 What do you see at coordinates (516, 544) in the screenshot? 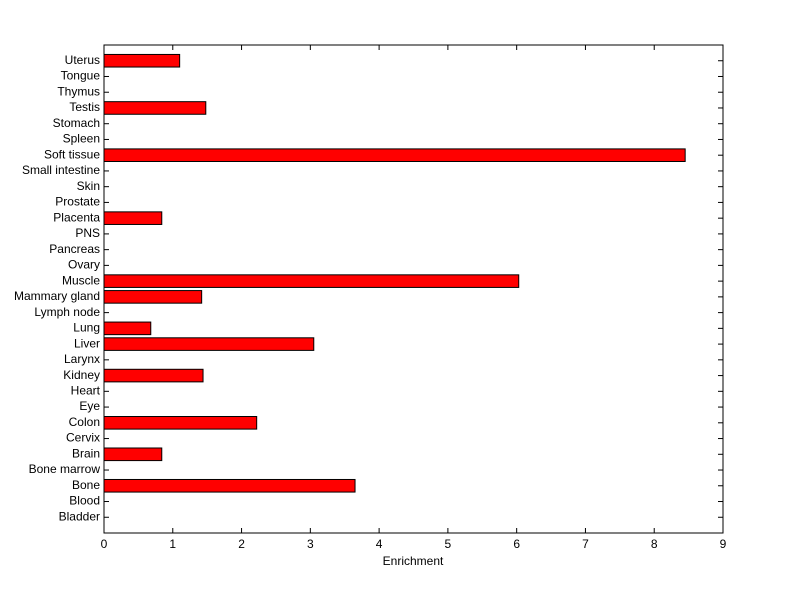
I see `x-tick-label: 6` at bounding box center [516, 544].